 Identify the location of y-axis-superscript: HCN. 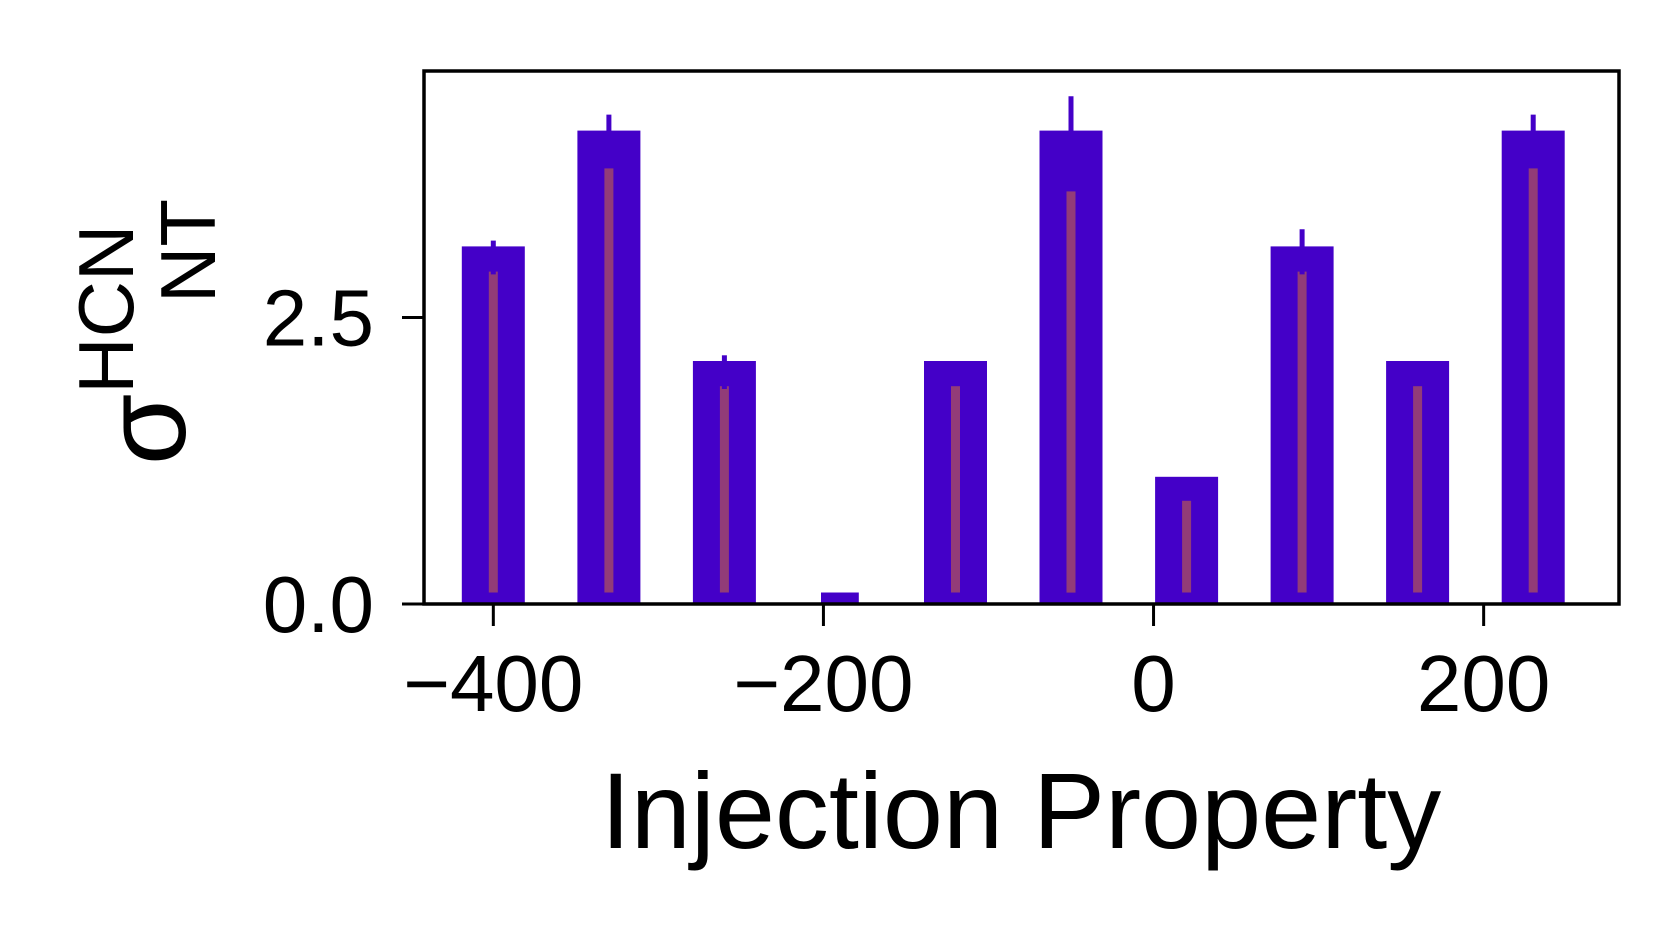
(106, 309).